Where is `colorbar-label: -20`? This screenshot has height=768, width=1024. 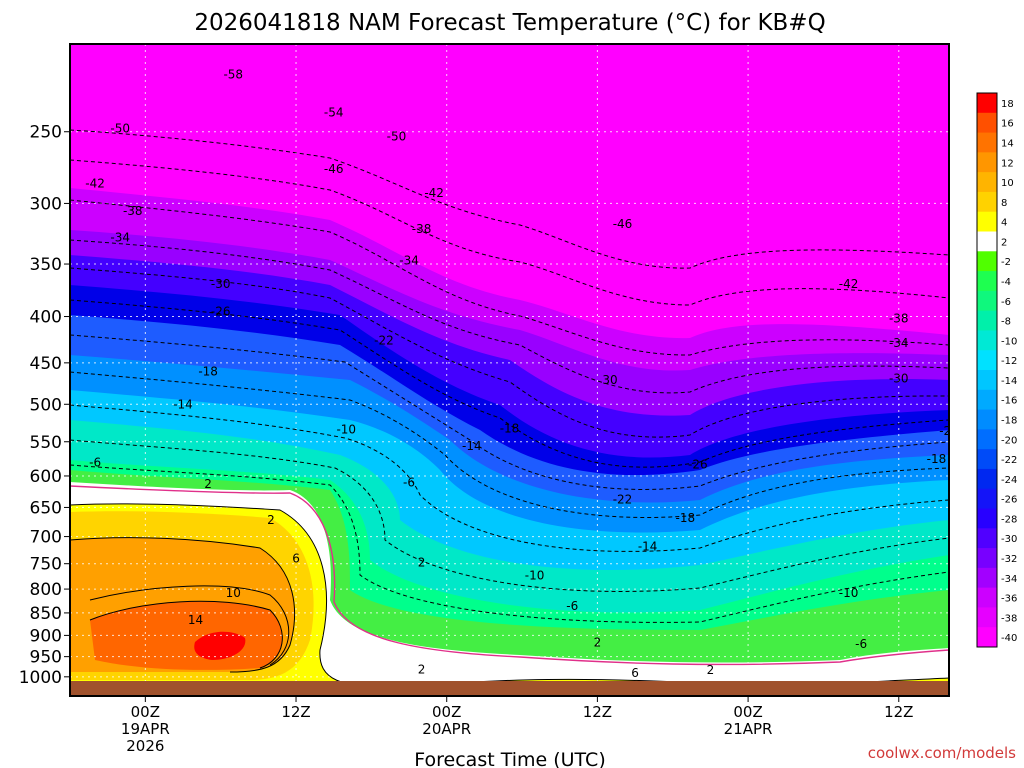
colorbar-label: -20 is located at coordinates (1009, 440).